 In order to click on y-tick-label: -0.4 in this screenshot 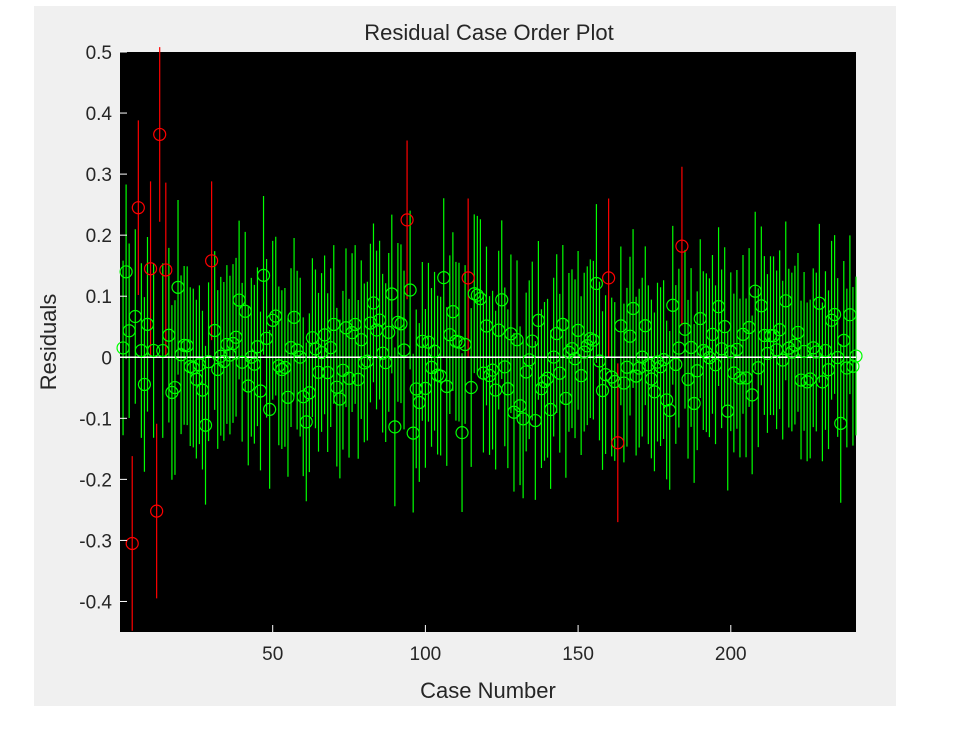, I will do `click(95, 602)`.